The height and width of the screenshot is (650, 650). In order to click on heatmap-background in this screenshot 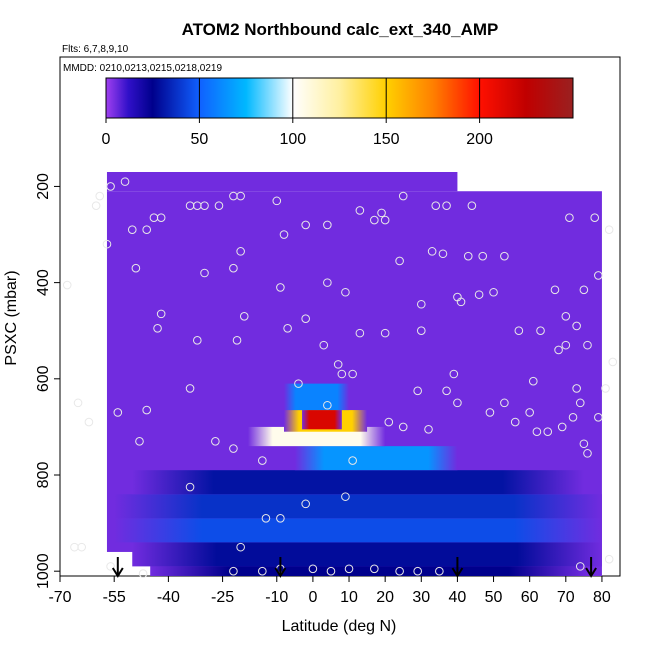, I will do `click(282, 182)`.